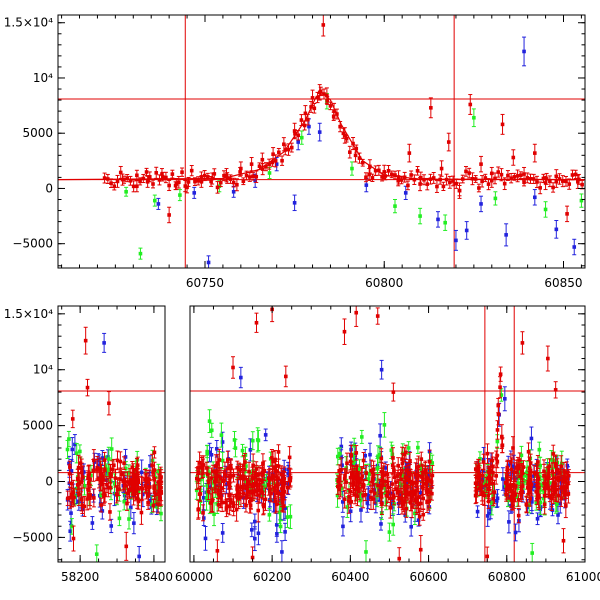 This screenshot has height=600, width=600. What do you see at coordinates (563, 283) in the screenshot?
I see `x-tick-label: 60850` at bounding box center [563, 283].